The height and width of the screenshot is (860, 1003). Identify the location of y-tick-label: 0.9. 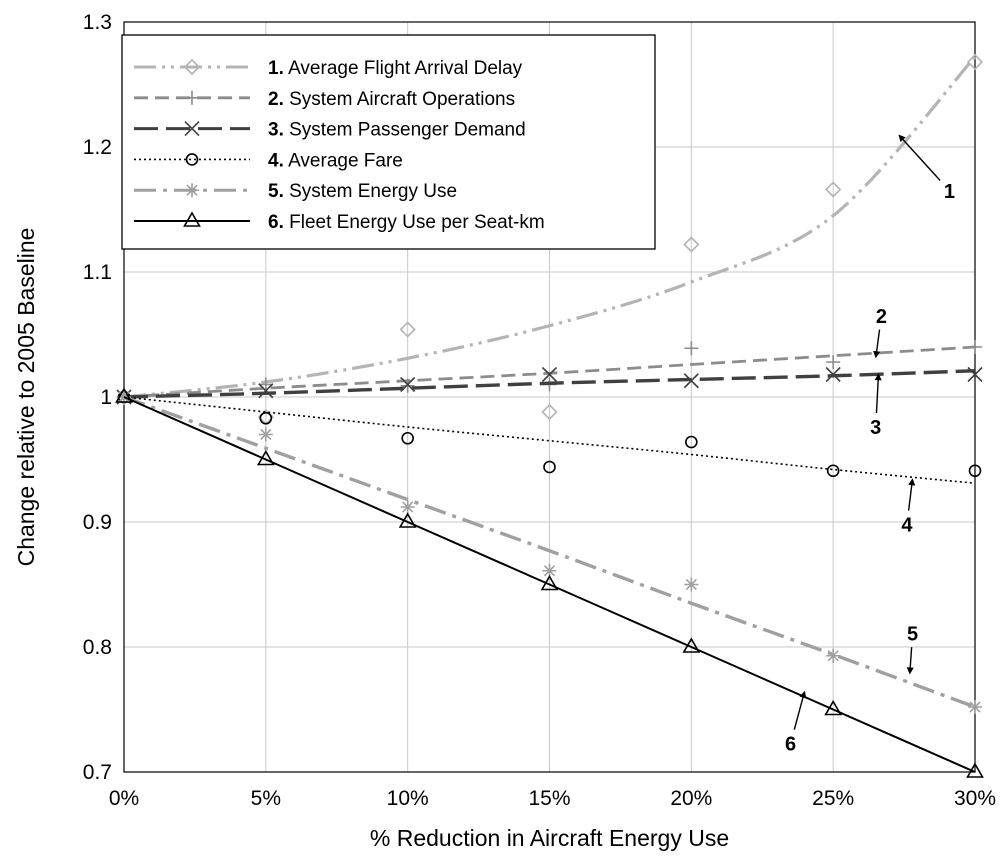
(97, 522).